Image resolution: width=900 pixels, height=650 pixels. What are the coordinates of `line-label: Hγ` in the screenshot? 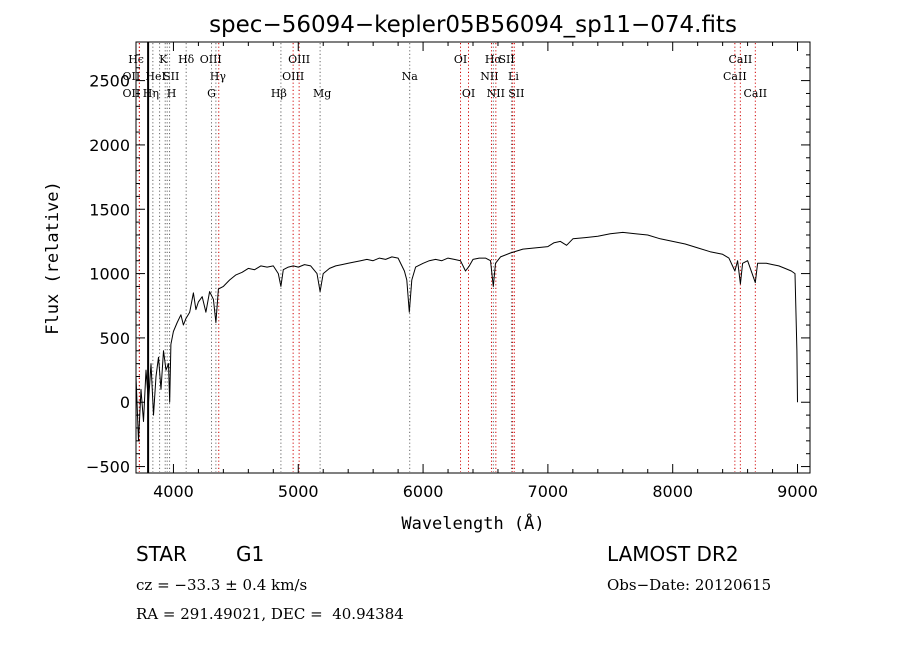 It's located at (218, 76).